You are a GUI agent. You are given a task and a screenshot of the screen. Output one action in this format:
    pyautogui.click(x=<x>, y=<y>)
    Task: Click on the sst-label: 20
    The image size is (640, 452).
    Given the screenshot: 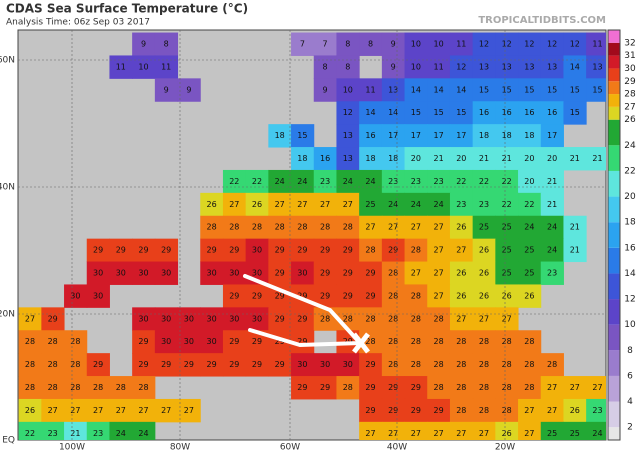 What is the action you would take?
    pyautogui.click(x=529, y=181)
    